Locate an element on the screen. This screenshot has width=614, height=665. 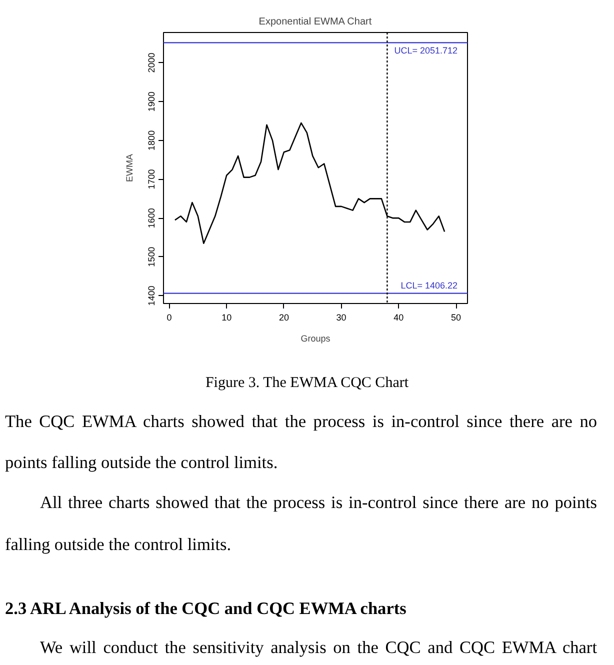
y-tick-label: 1400 is located at coordinates (151, 296).